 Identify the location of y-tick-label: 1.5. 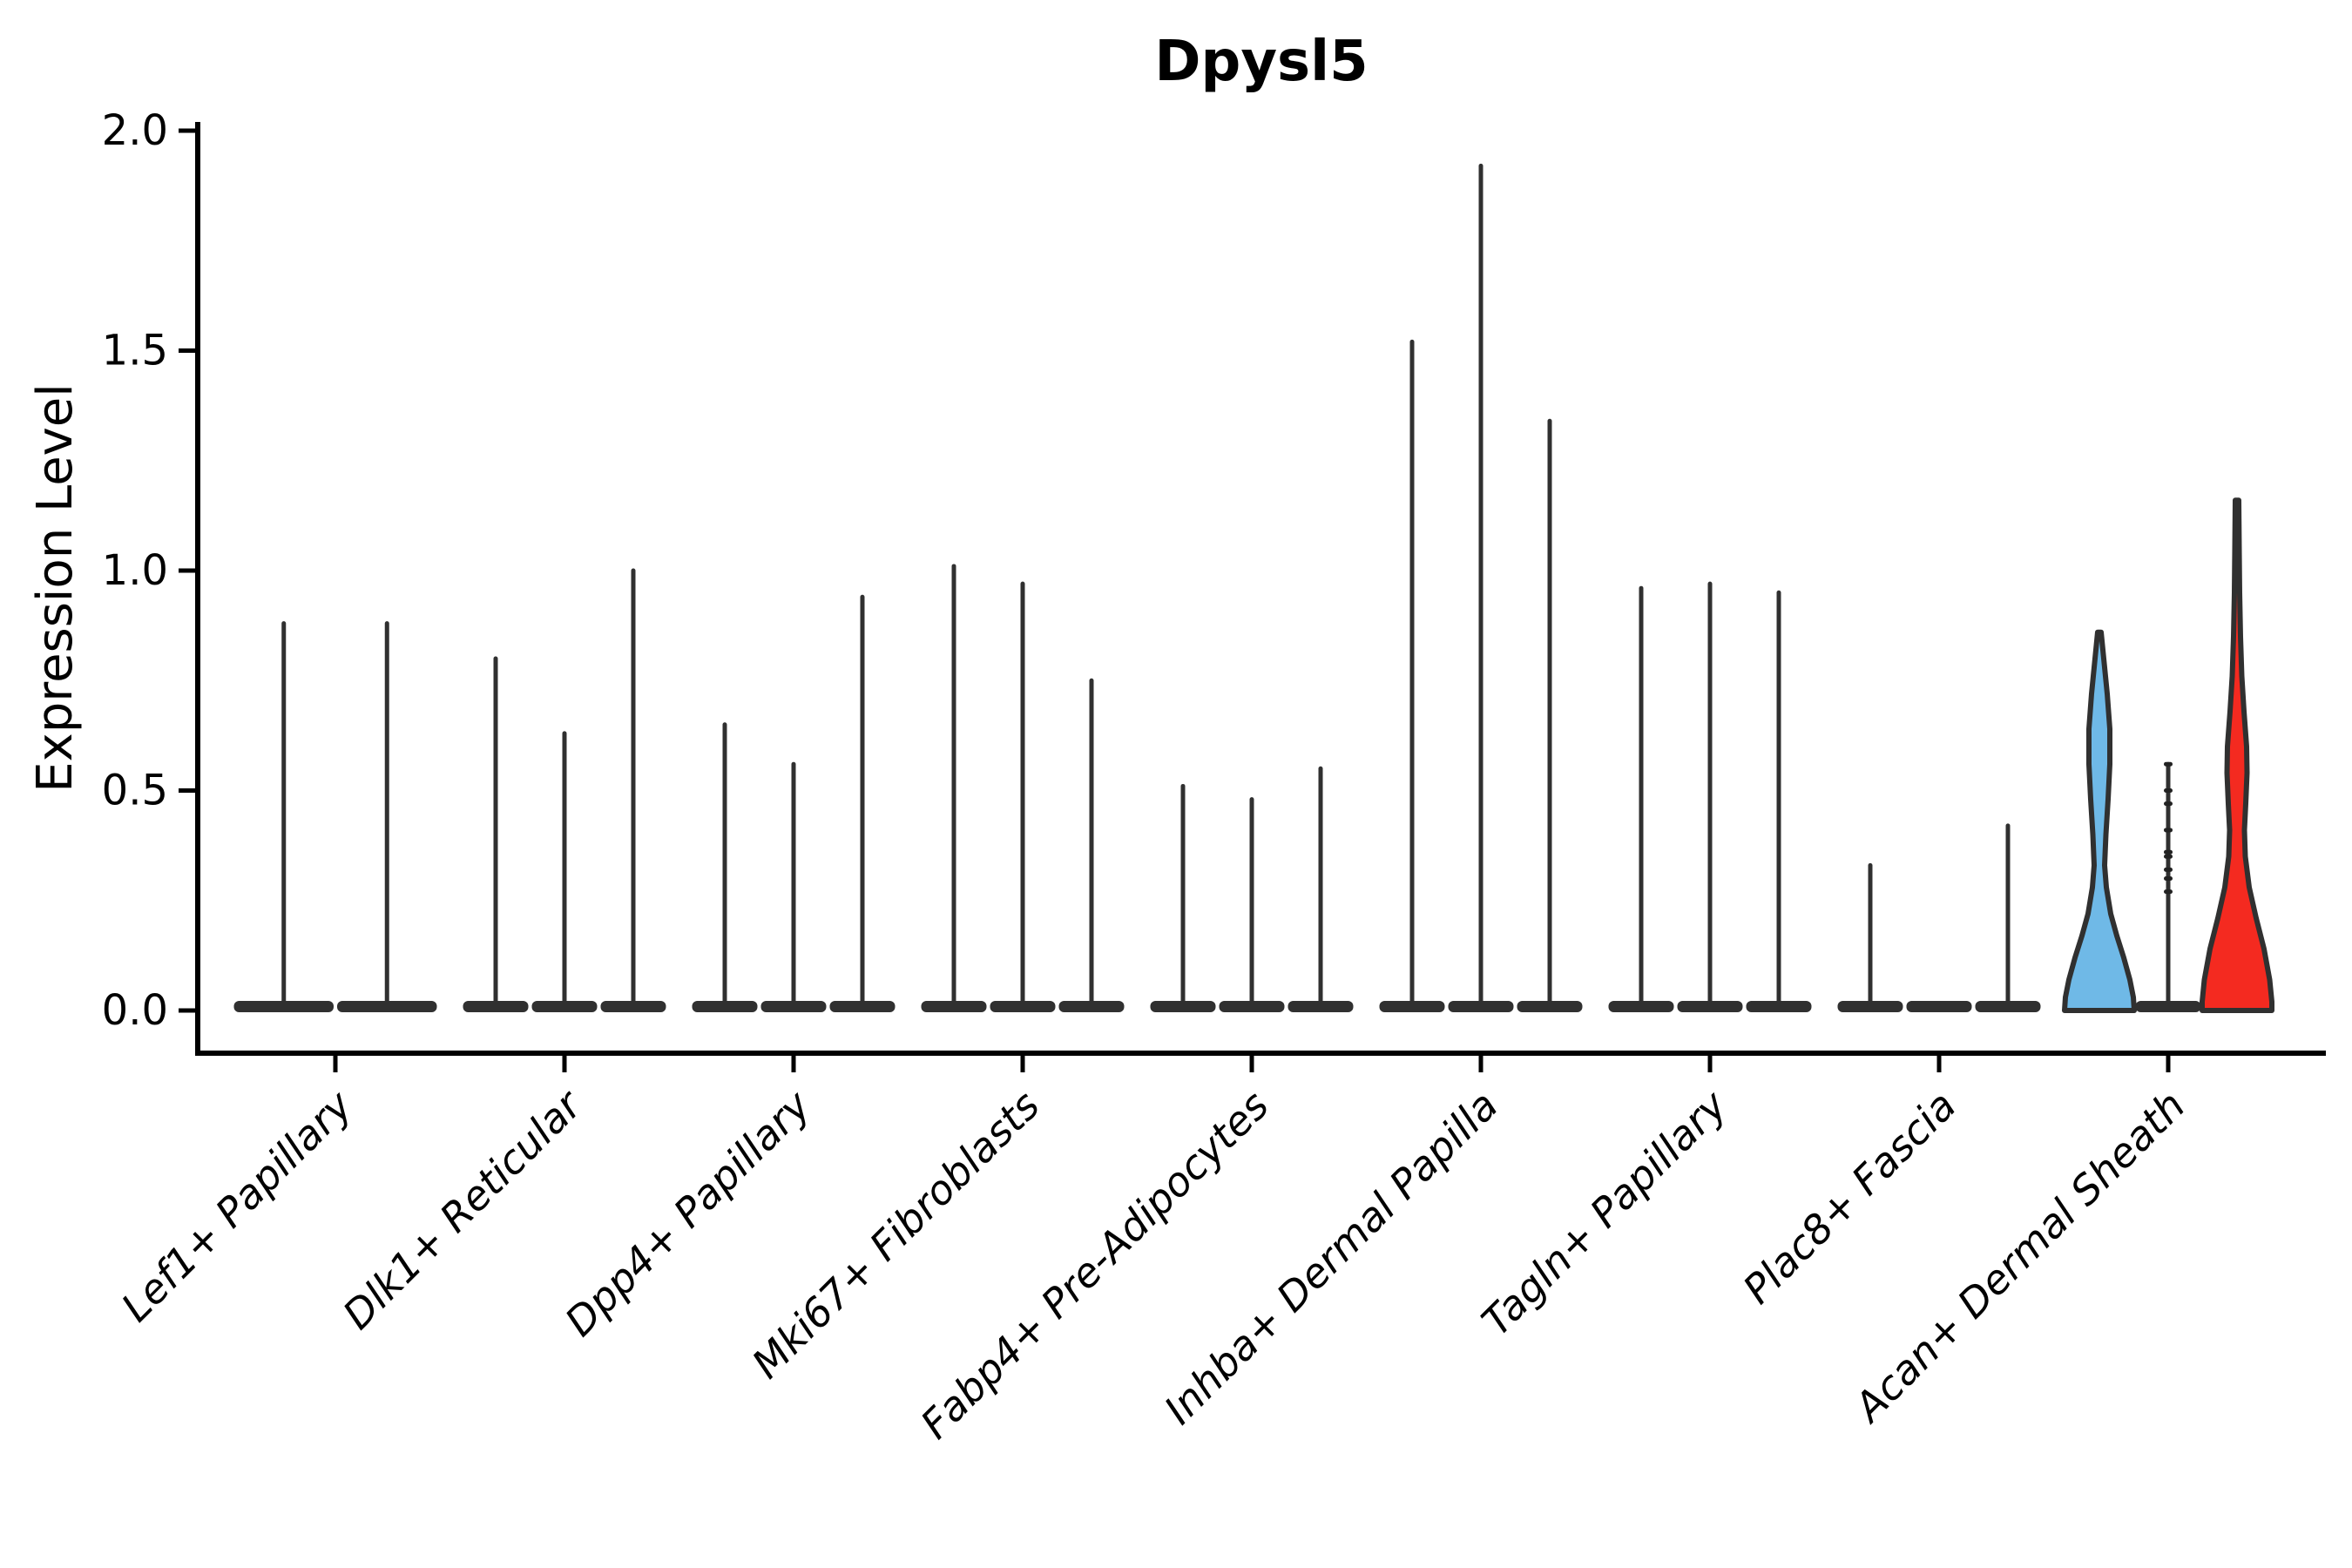
(135, 351).